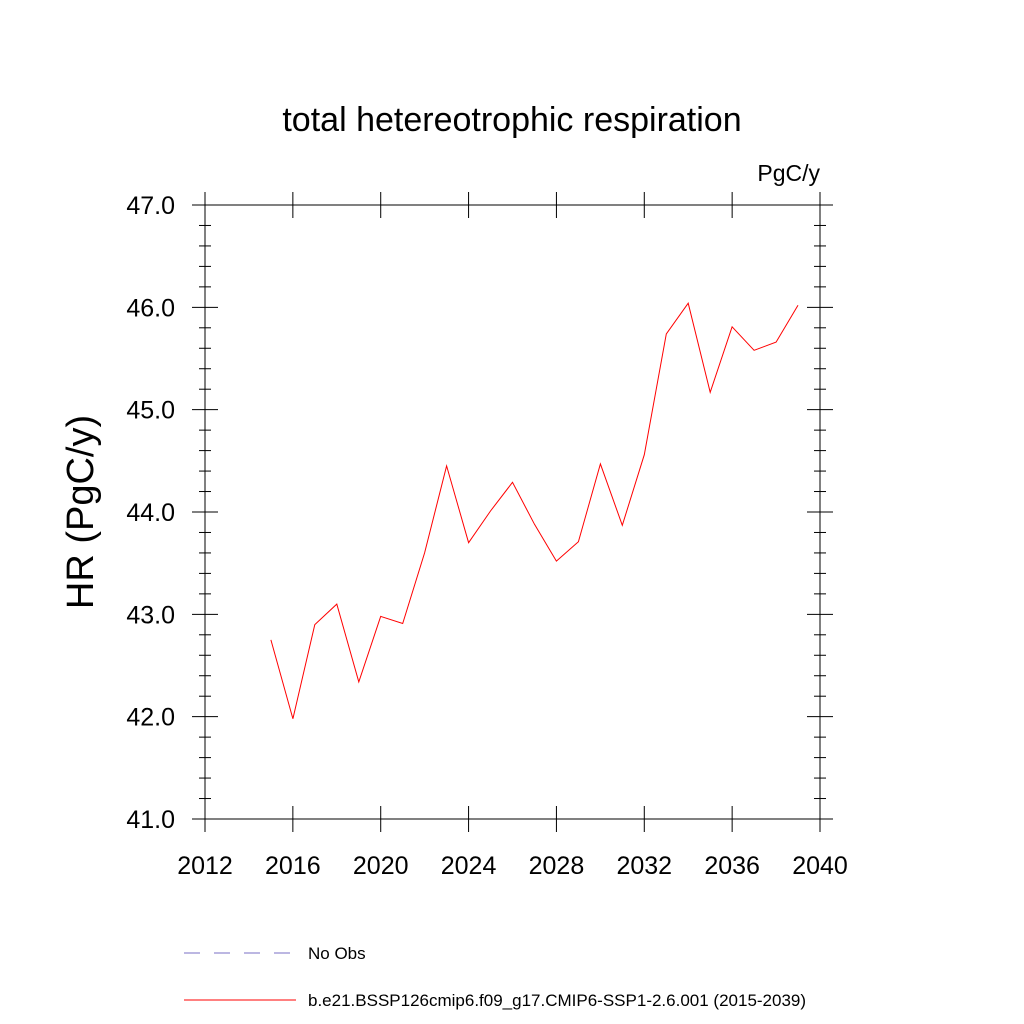 The height and width of the screenshot is (1024, 1024). I want to click on x-tick-label: 2020, so click(381, 866).